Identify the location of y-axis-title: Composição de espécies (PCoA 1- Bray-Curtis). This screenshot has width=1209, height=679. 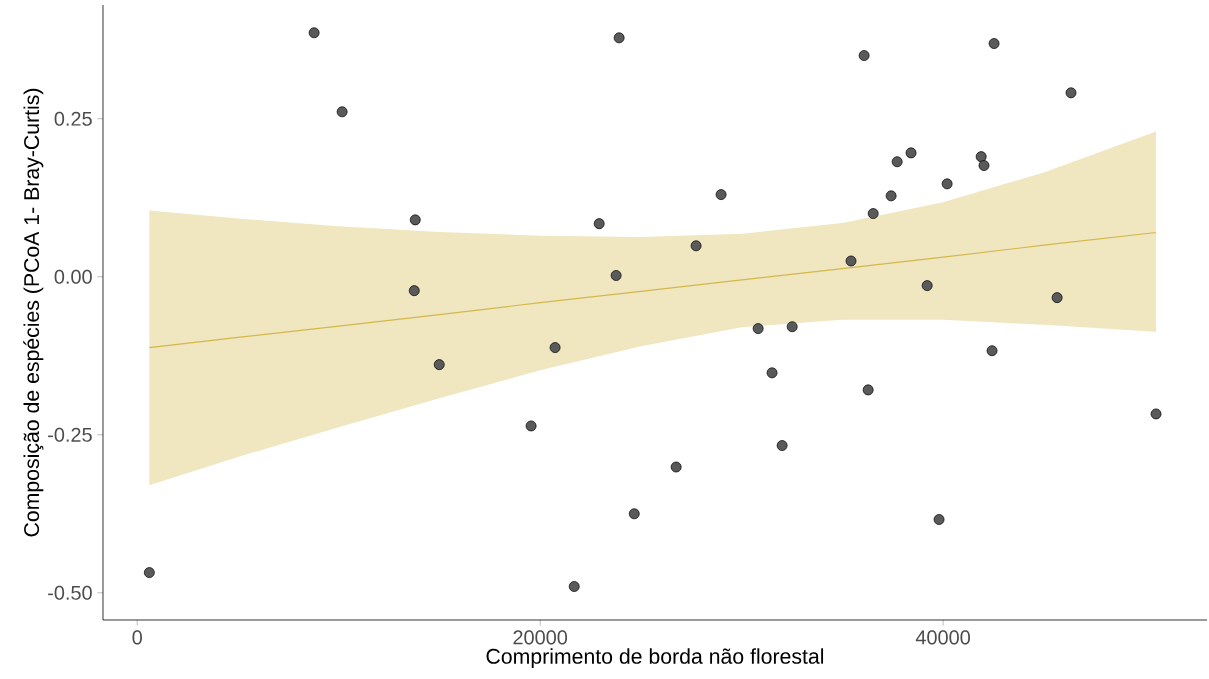
(33, 312).